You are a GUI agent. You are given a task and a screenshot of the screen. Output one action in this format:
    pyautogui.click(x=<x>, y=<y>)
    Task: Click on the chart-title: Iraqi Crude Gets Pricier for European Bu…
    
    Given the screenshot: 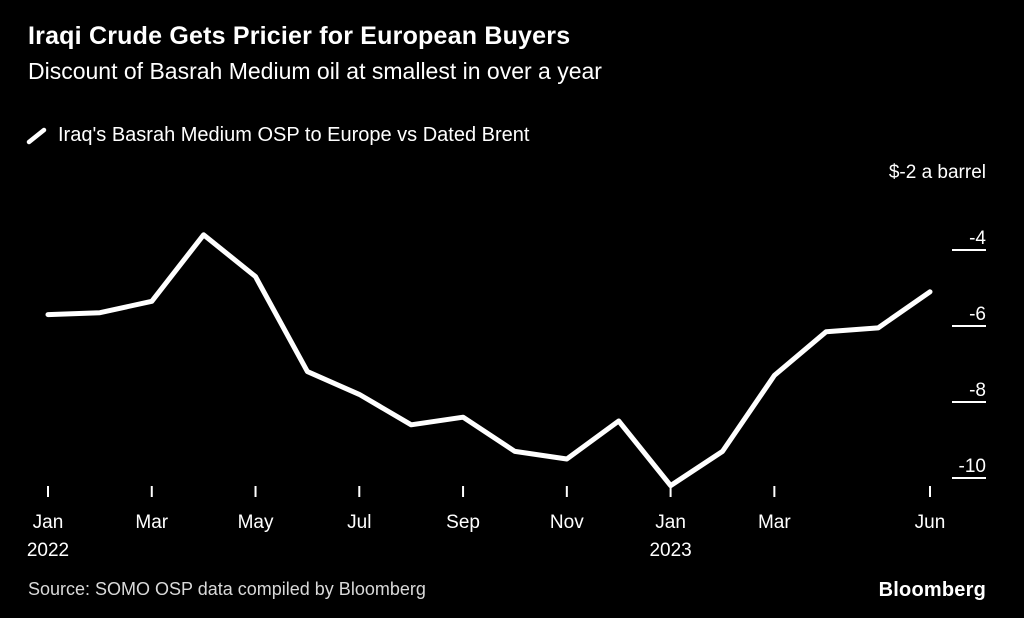 What is the action you would take?
    pyautogui.click(x=299, y=36)
    